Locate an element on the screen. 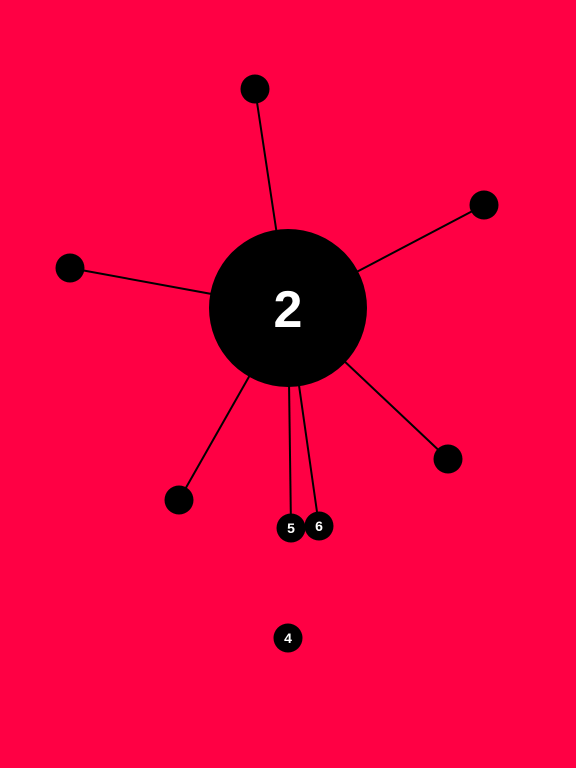 This screenshot has width=576, height=768. queued-pin-ball is located at coordinates (288, 638).